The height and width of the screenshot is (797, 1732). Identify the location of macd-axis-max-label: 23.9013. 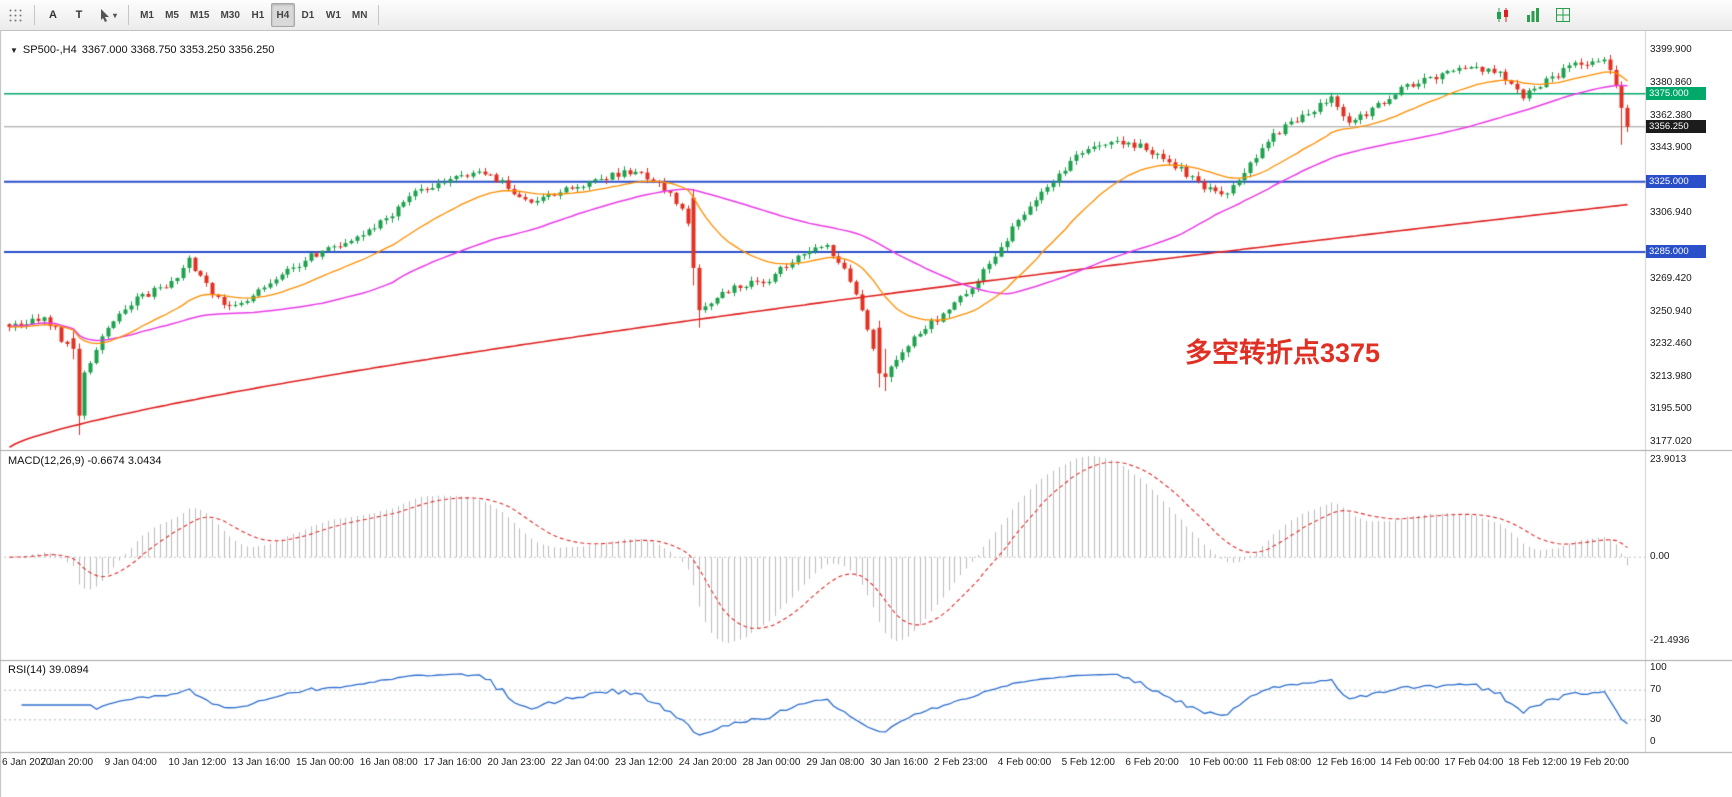
(1668, 459).